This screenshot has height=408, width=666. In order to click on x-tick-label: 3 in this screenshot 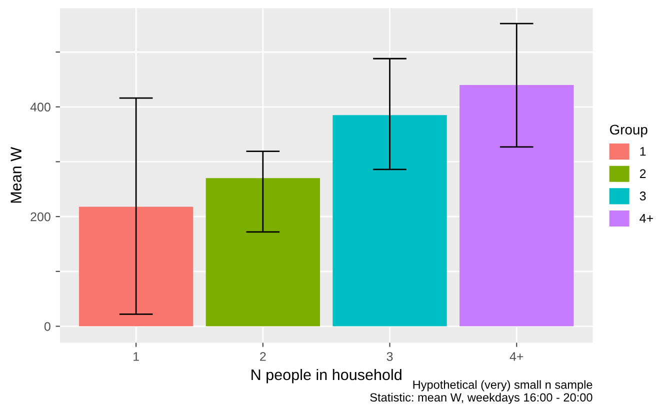, I will do `click(389, 356)`.